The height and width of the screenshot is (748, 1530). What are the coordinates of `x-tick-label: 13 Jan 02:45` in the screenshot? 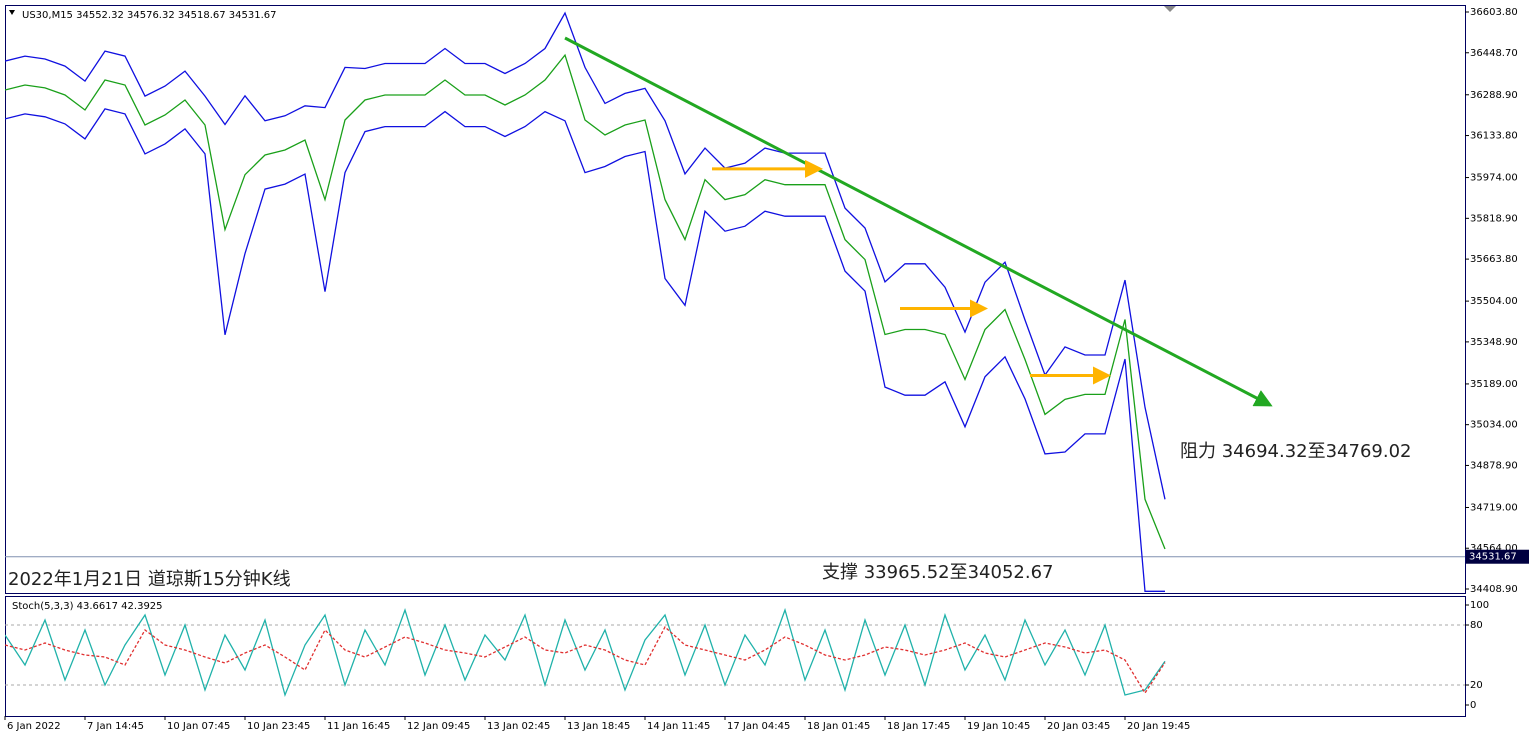 It's located at (518, 726).